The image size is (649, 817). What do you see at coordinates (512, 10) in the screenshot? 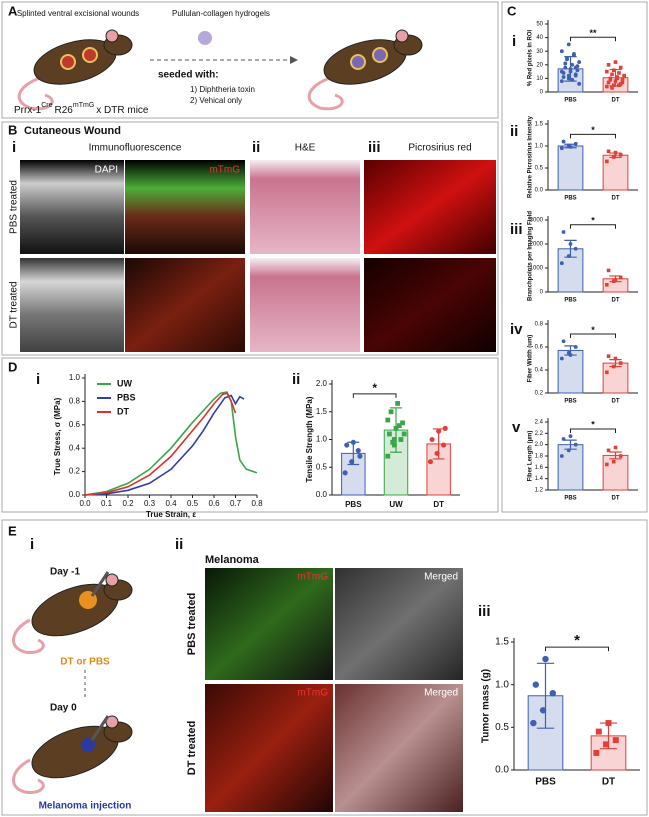
I see `panel-letter: C` at bounding box center [512, 10].